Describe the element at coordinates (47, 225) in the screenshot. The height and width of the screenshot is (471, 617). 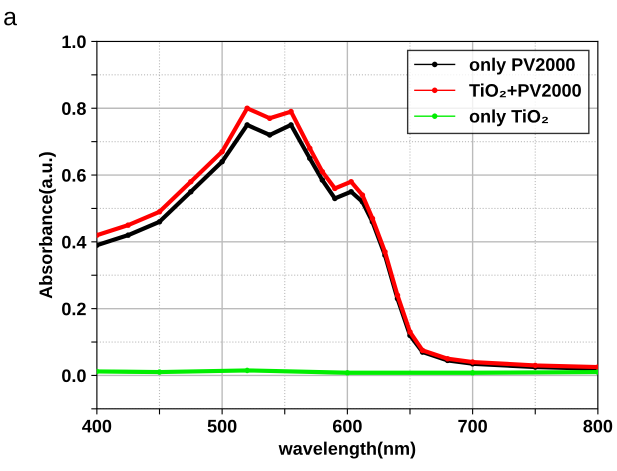
I see `y-axis-title: Absorbance(a.u.)` at that location.